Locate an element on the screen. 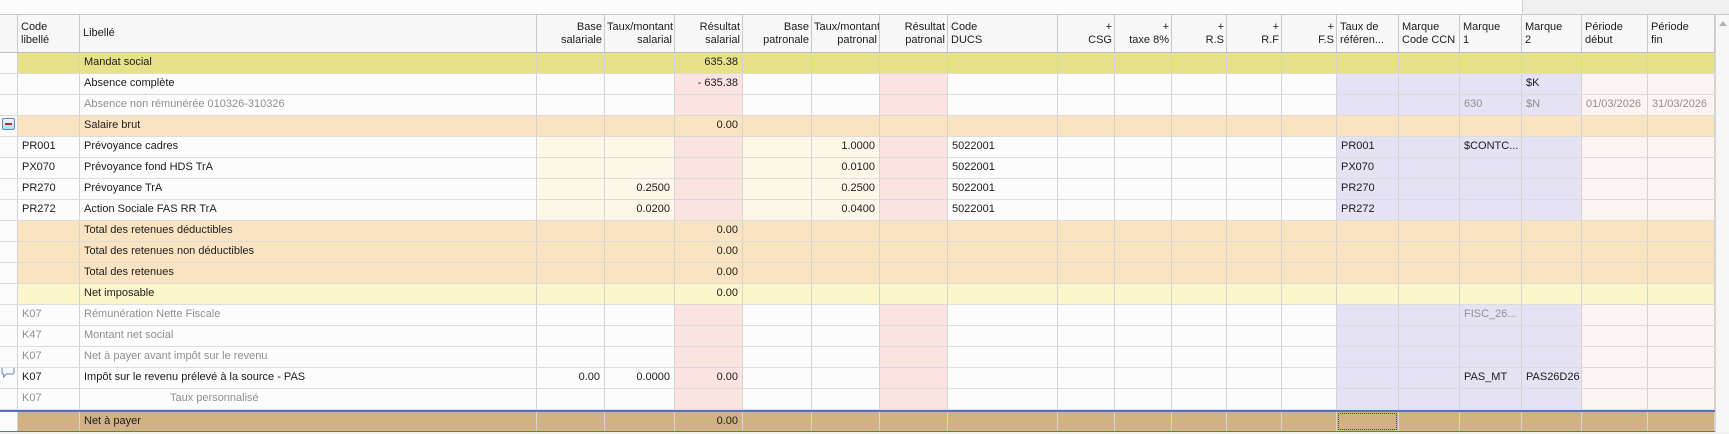  cell-taux_ref is located at coordinates (1368, 315).